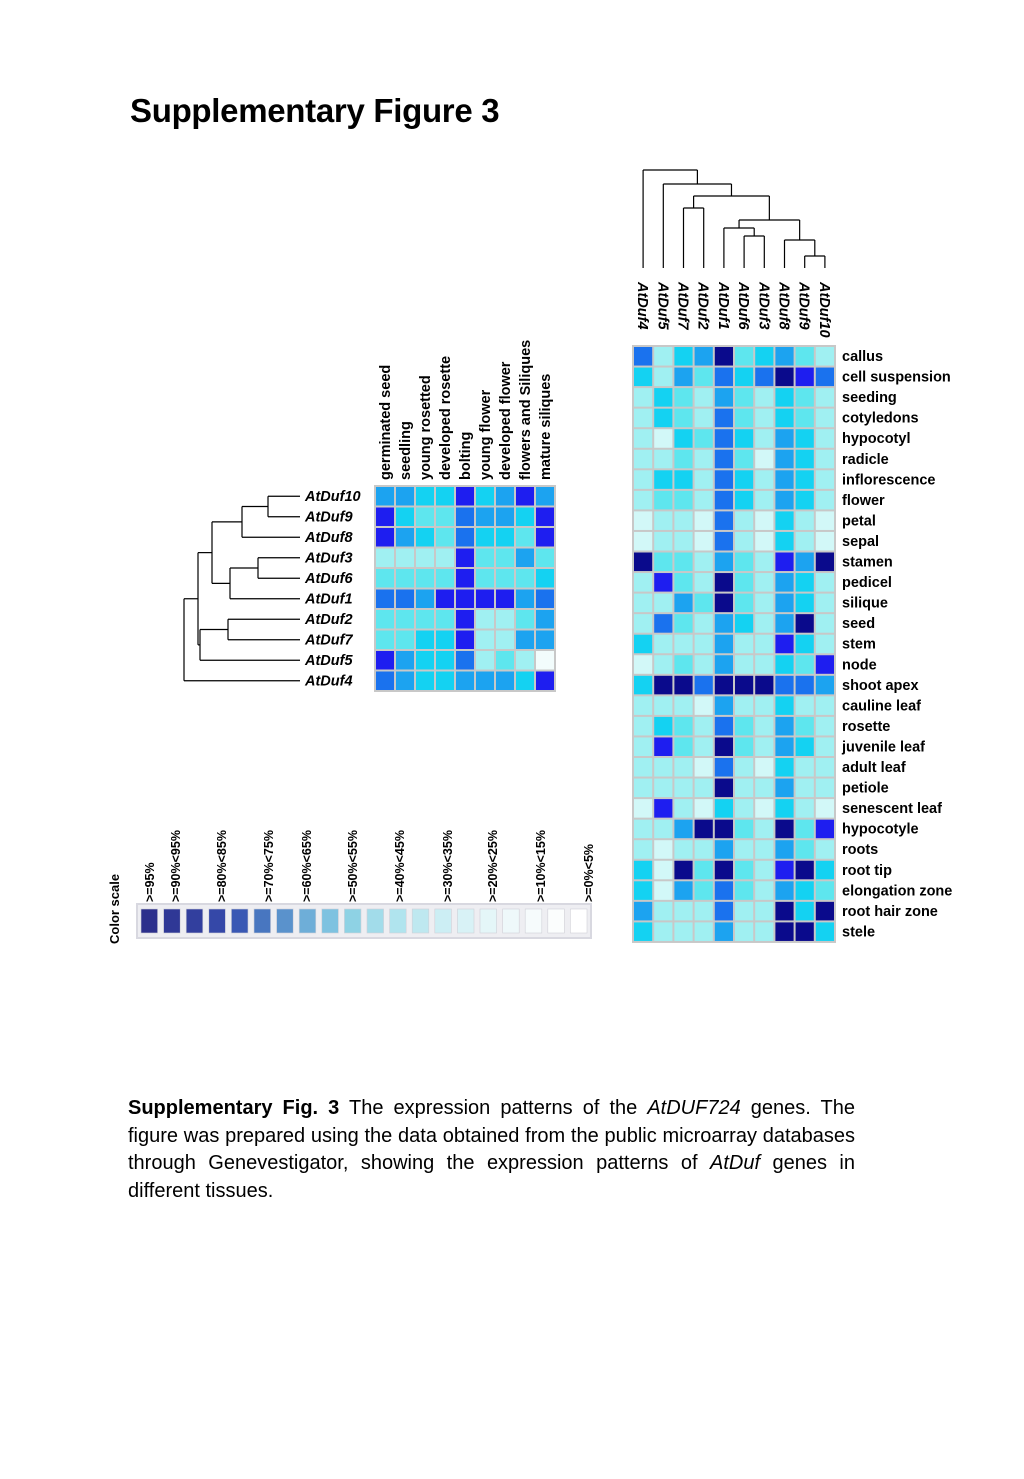 The image size is (1024, 1479). Describe the element at coordinates (176, 866) in the screenshot. I see `color-scale-tick-label: >=90%<95%` at that location.